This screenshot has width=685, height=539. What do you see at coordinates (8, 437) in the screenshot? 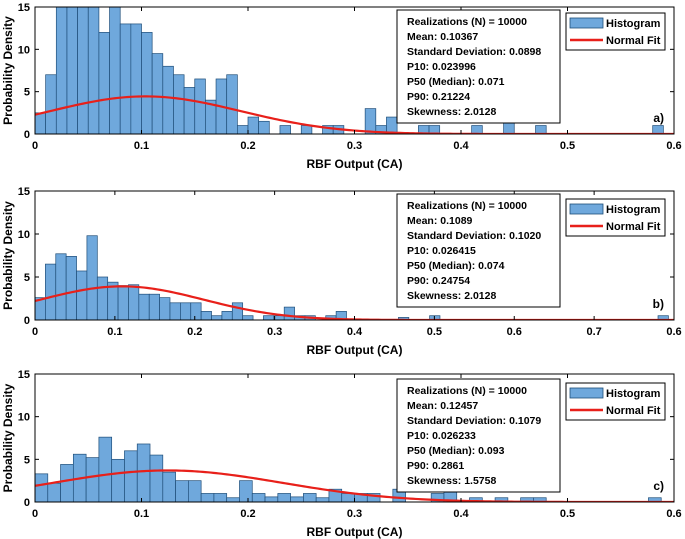
I see `y-axis-label: Probability Density` at bounding box center [8, 437].